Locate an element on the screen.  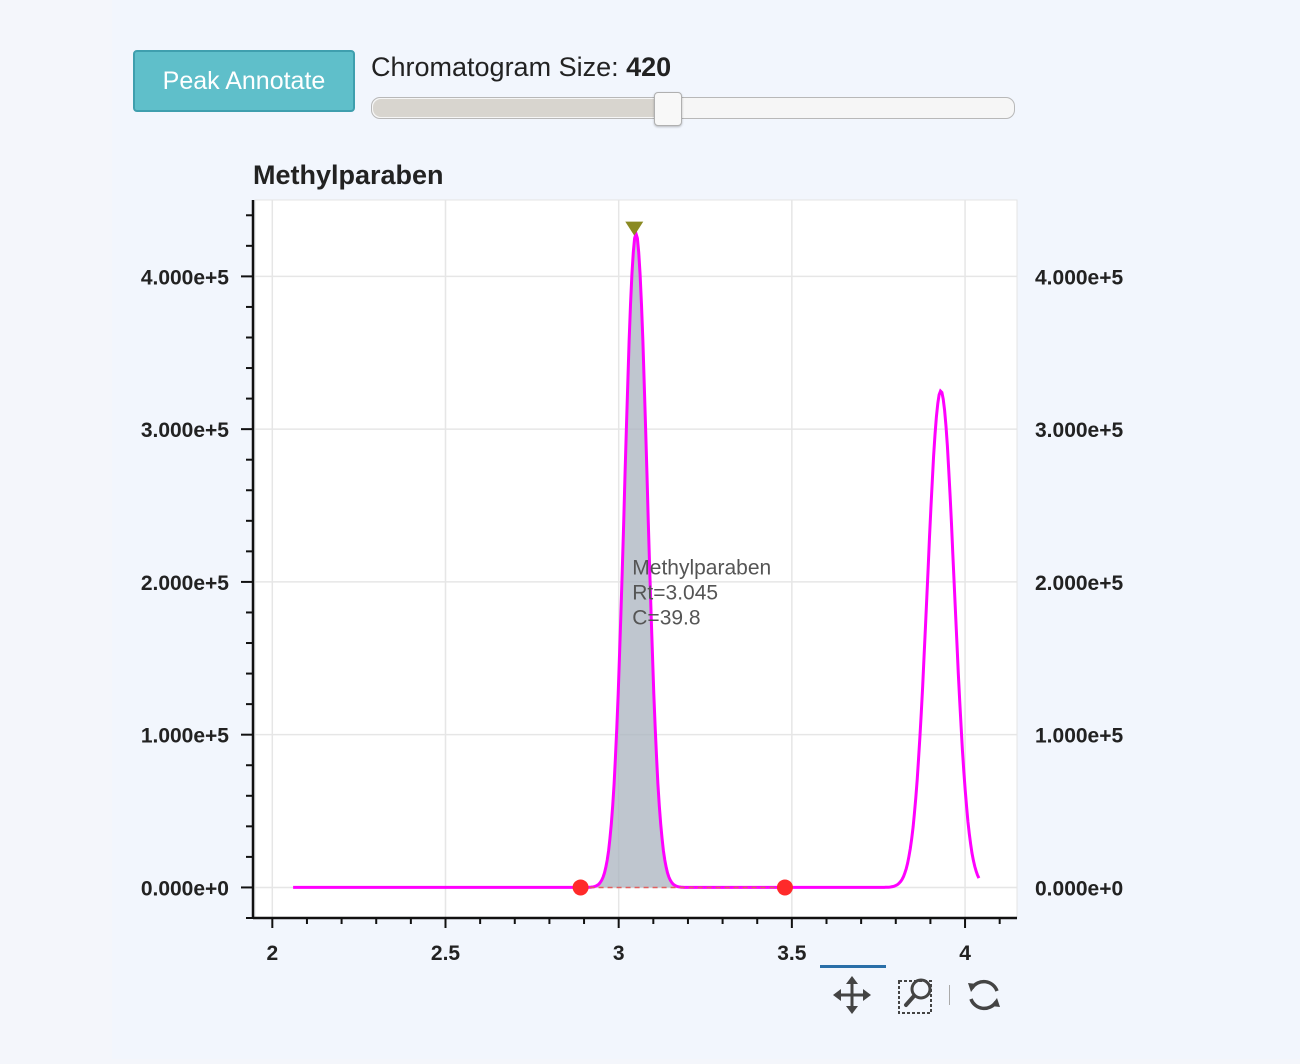
y-tick-label-right: 1.000e+5 is located at coordinates (1079, 736).